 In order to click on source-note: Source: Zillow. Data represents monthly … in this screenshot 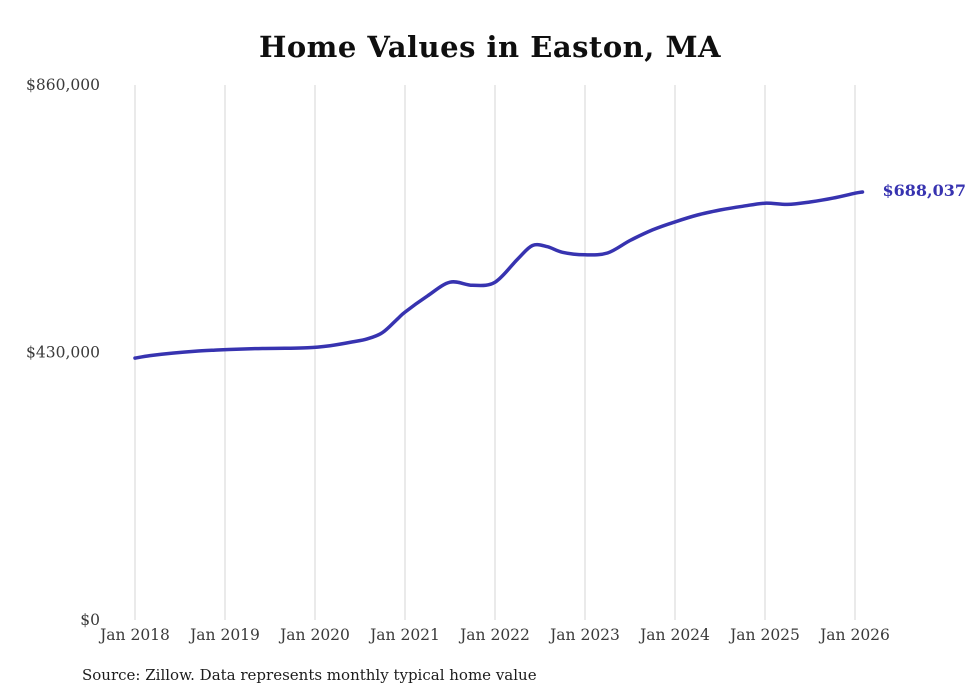, I will do `click(309, 675)`.